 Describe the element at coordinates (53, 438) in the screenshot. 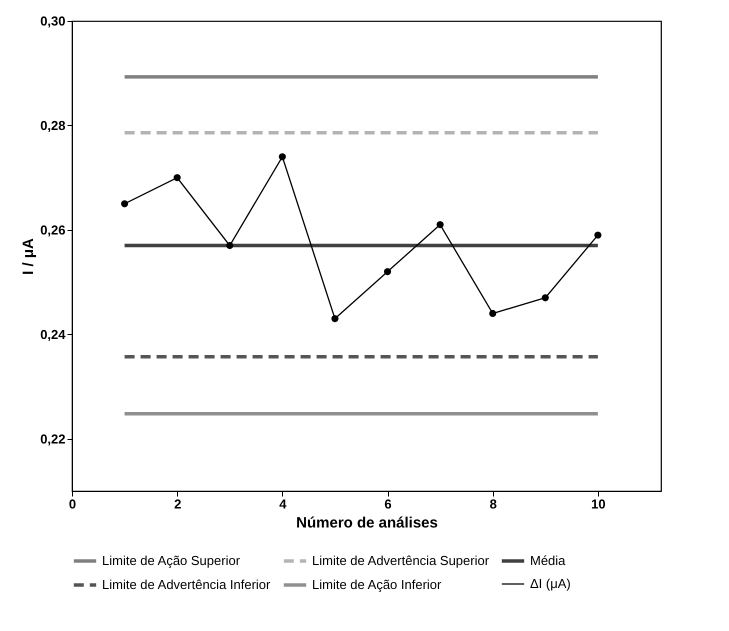

I see `y-tick-label: 0,22` at that location.